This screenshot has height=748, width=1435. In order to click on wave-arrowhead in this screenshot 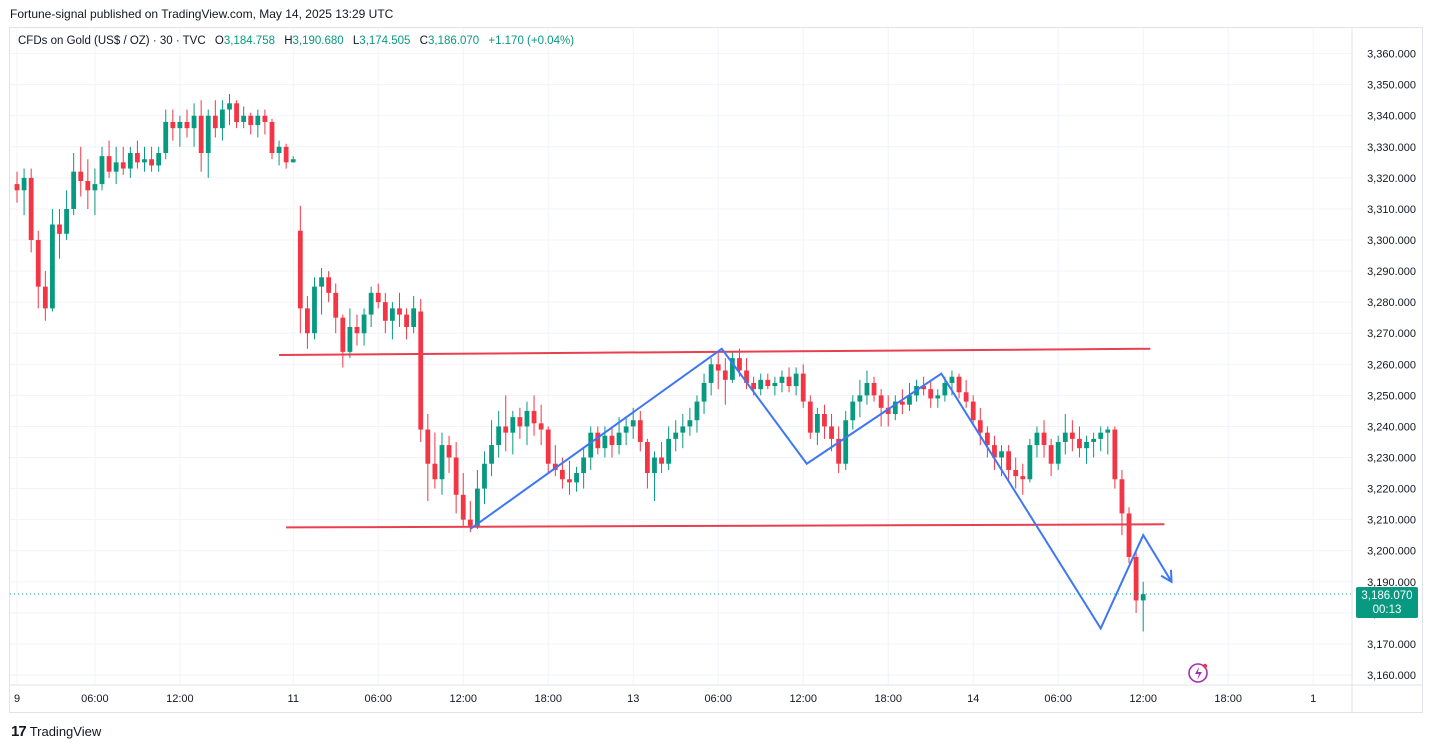, I will do `click(1166, 576)`.